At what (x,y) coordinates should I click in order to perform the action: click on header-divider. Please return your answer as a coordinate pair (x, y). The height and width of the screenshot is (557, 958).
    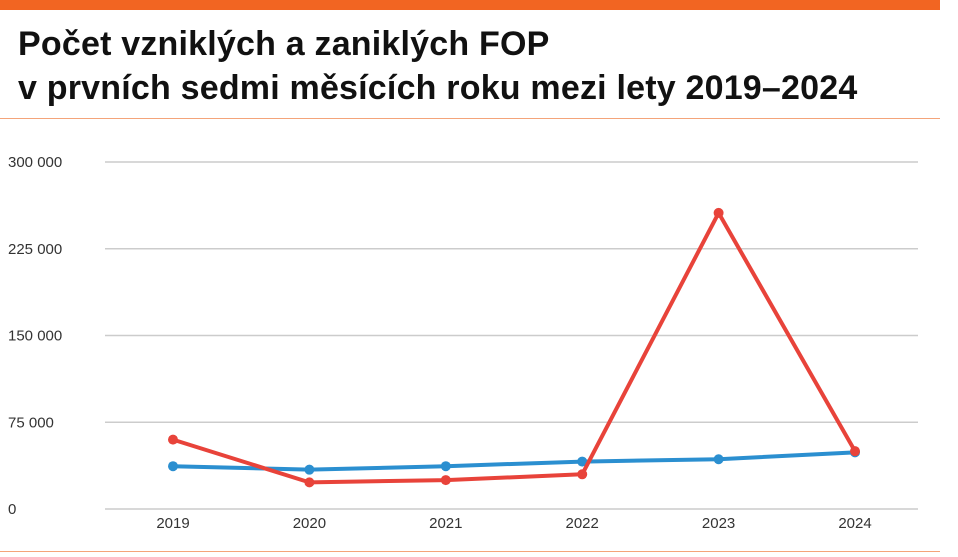
    Looking at the image, I should click on (470, 118).